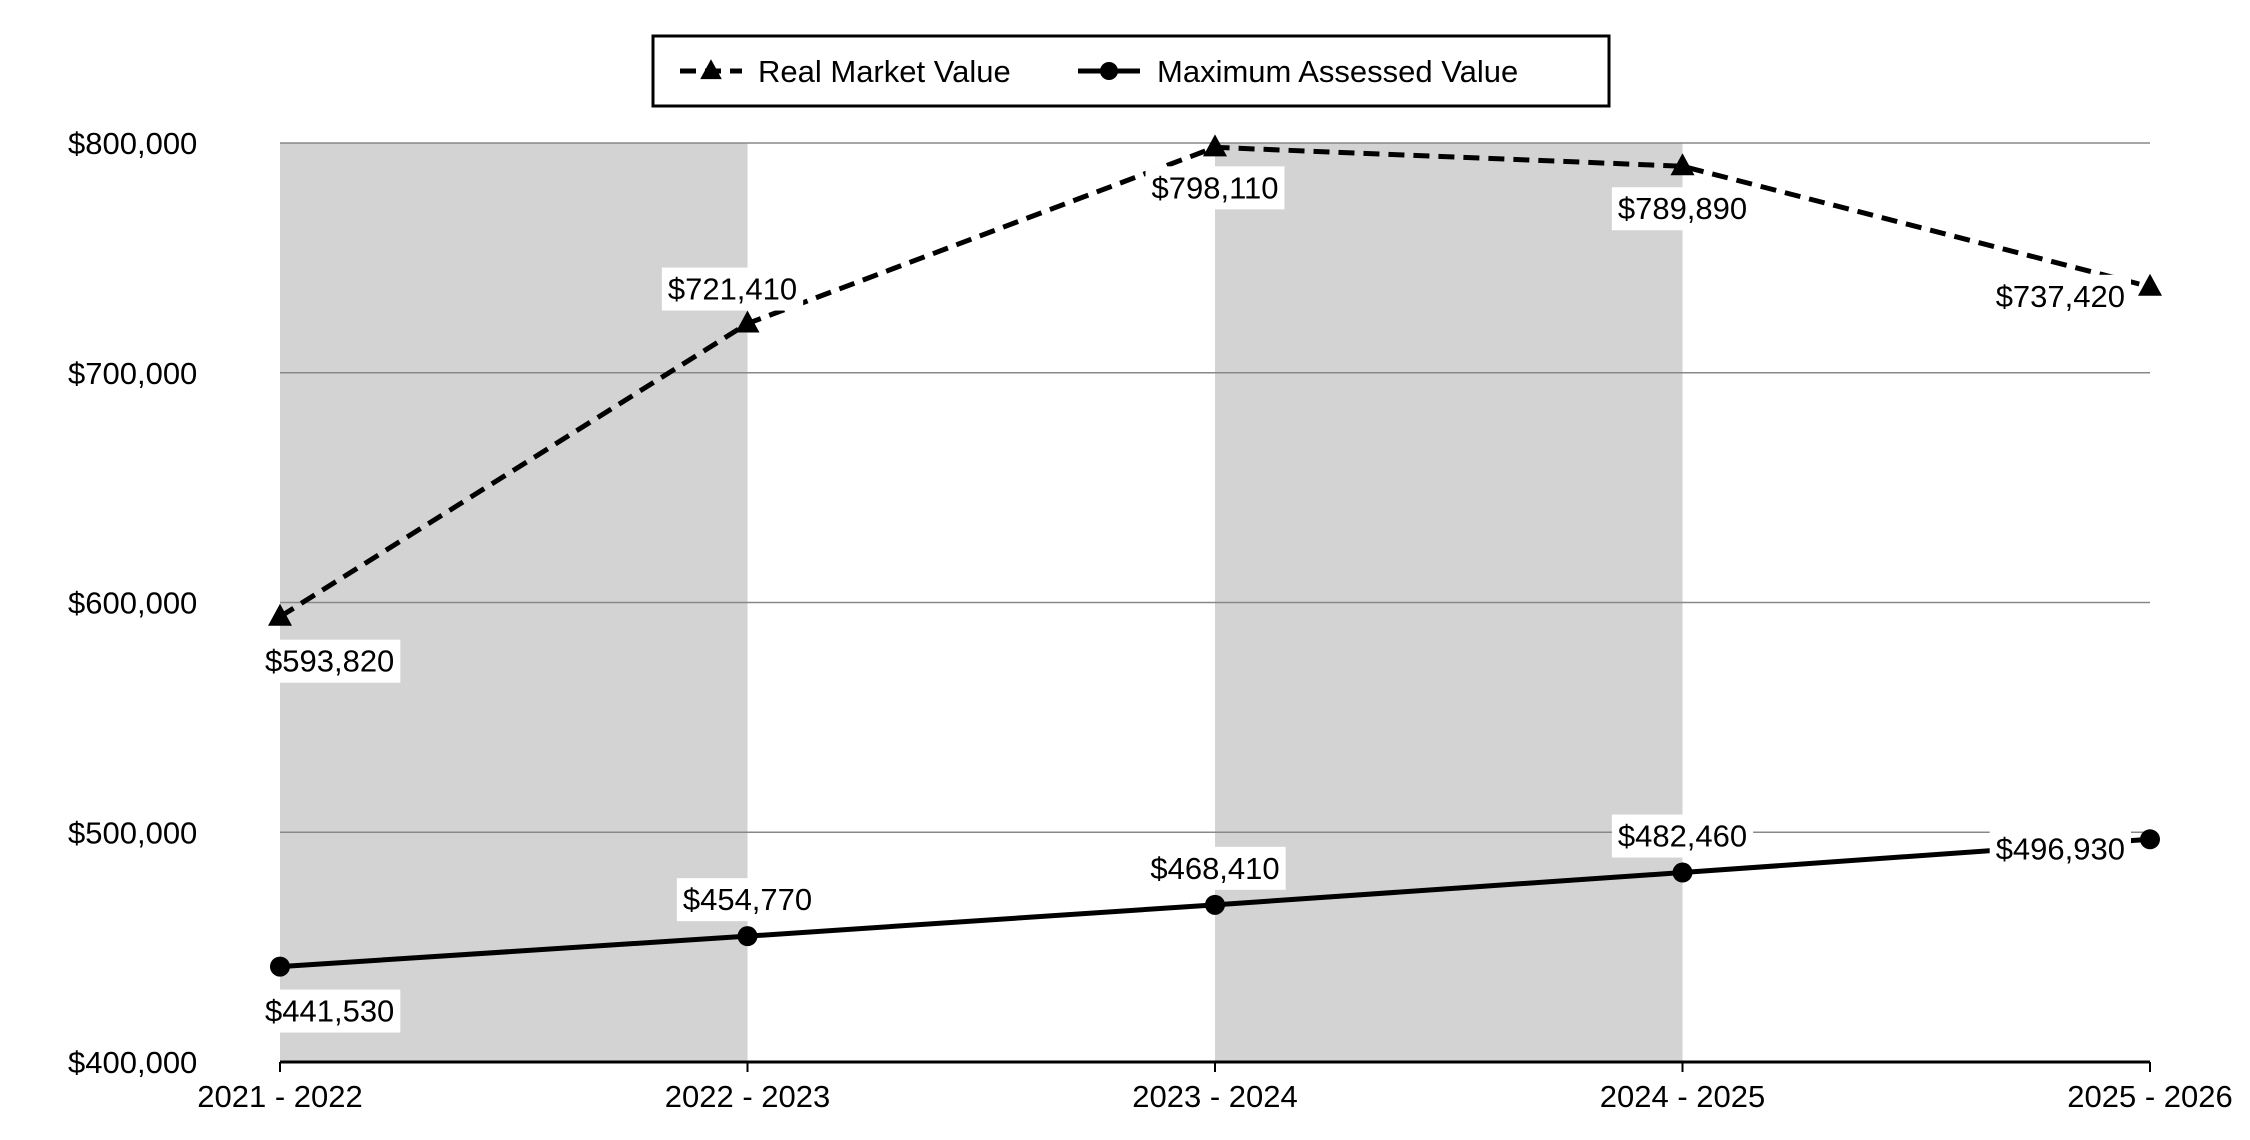  Describe the element at coordinates (279, 1096) in the screenshot. I see `x-tick-label: 2021 - 2022` at that location.